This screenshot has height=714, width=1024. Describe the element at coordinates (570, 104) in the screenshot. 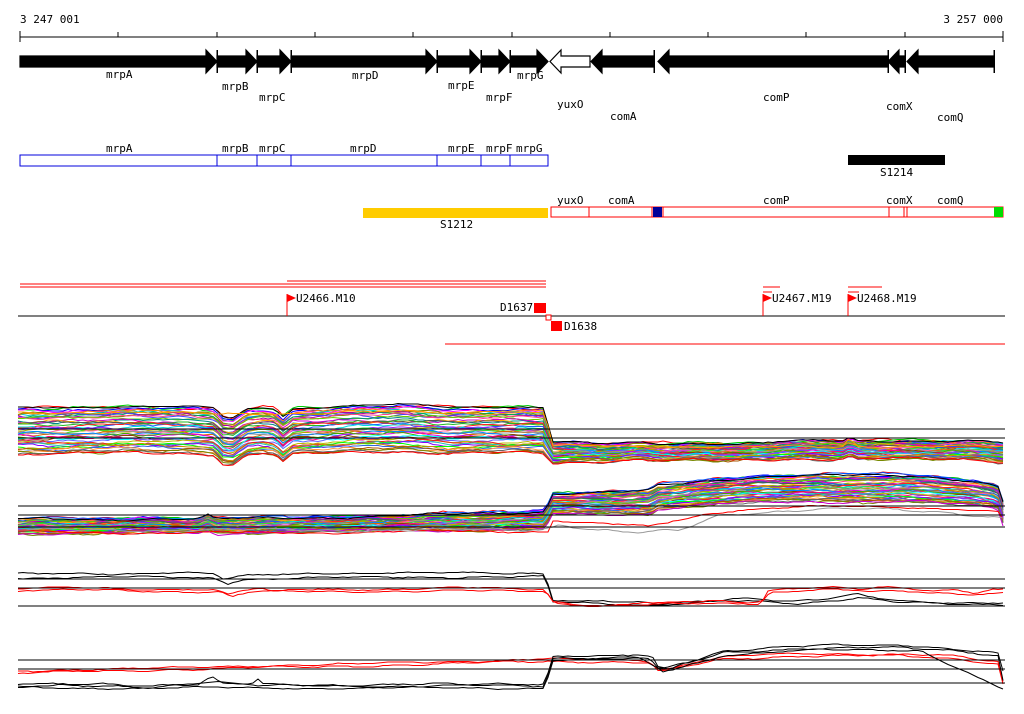

I see `gene-label-yuxO: yuxO` at that location.